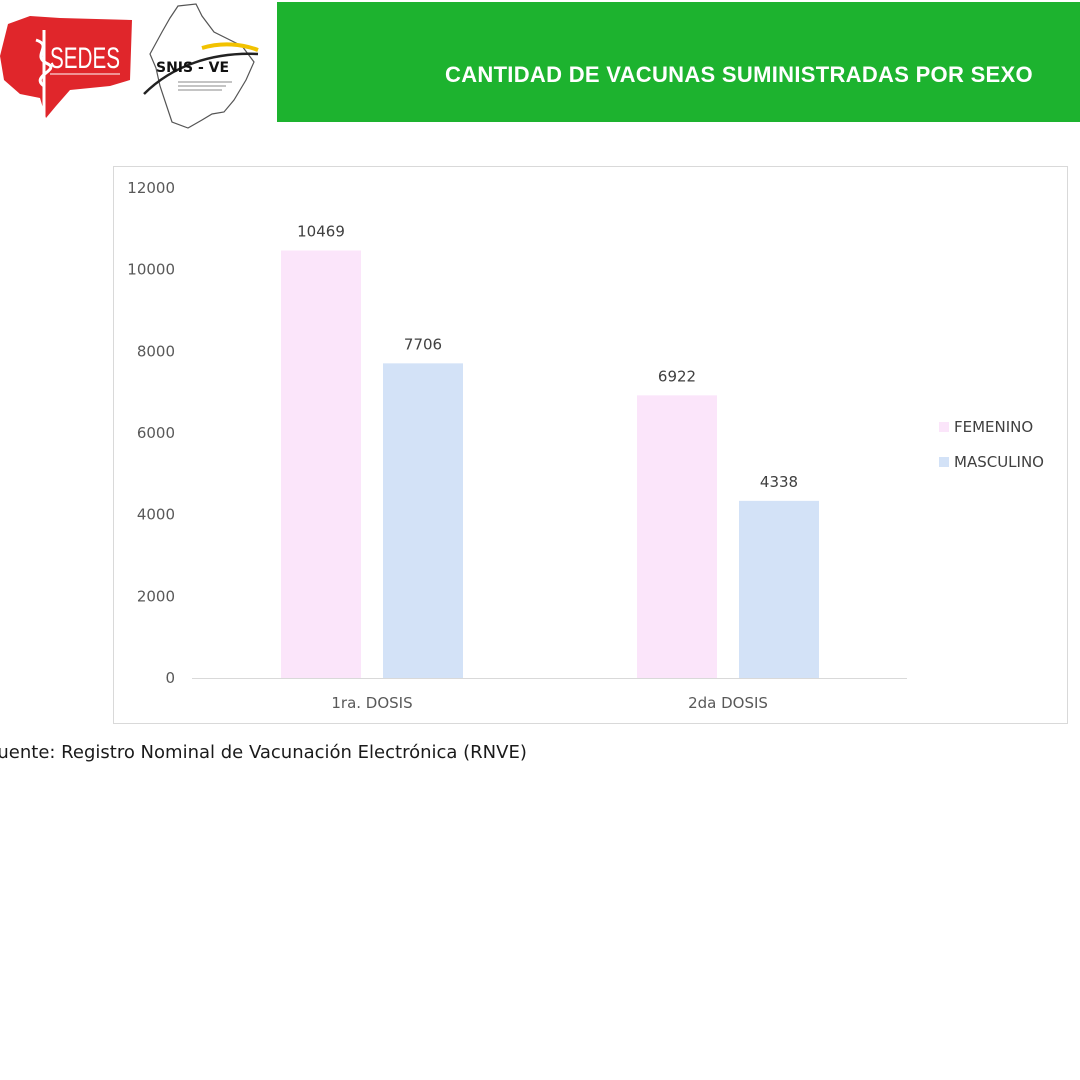 Image resolution: width=1080 pixels, height=1080 pixels. What do you see at coordinates (156, 596) in the screenshot?
I see `y-tick-label: 2000` at bounding box center [156, 596].